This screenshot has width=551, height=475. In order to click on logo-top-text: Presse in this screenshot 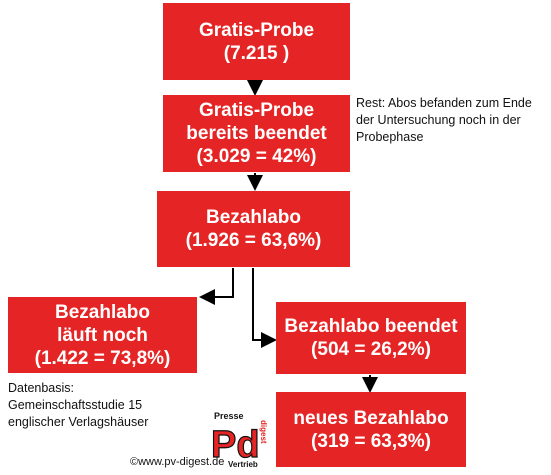, I will do `click(229, 416)`.